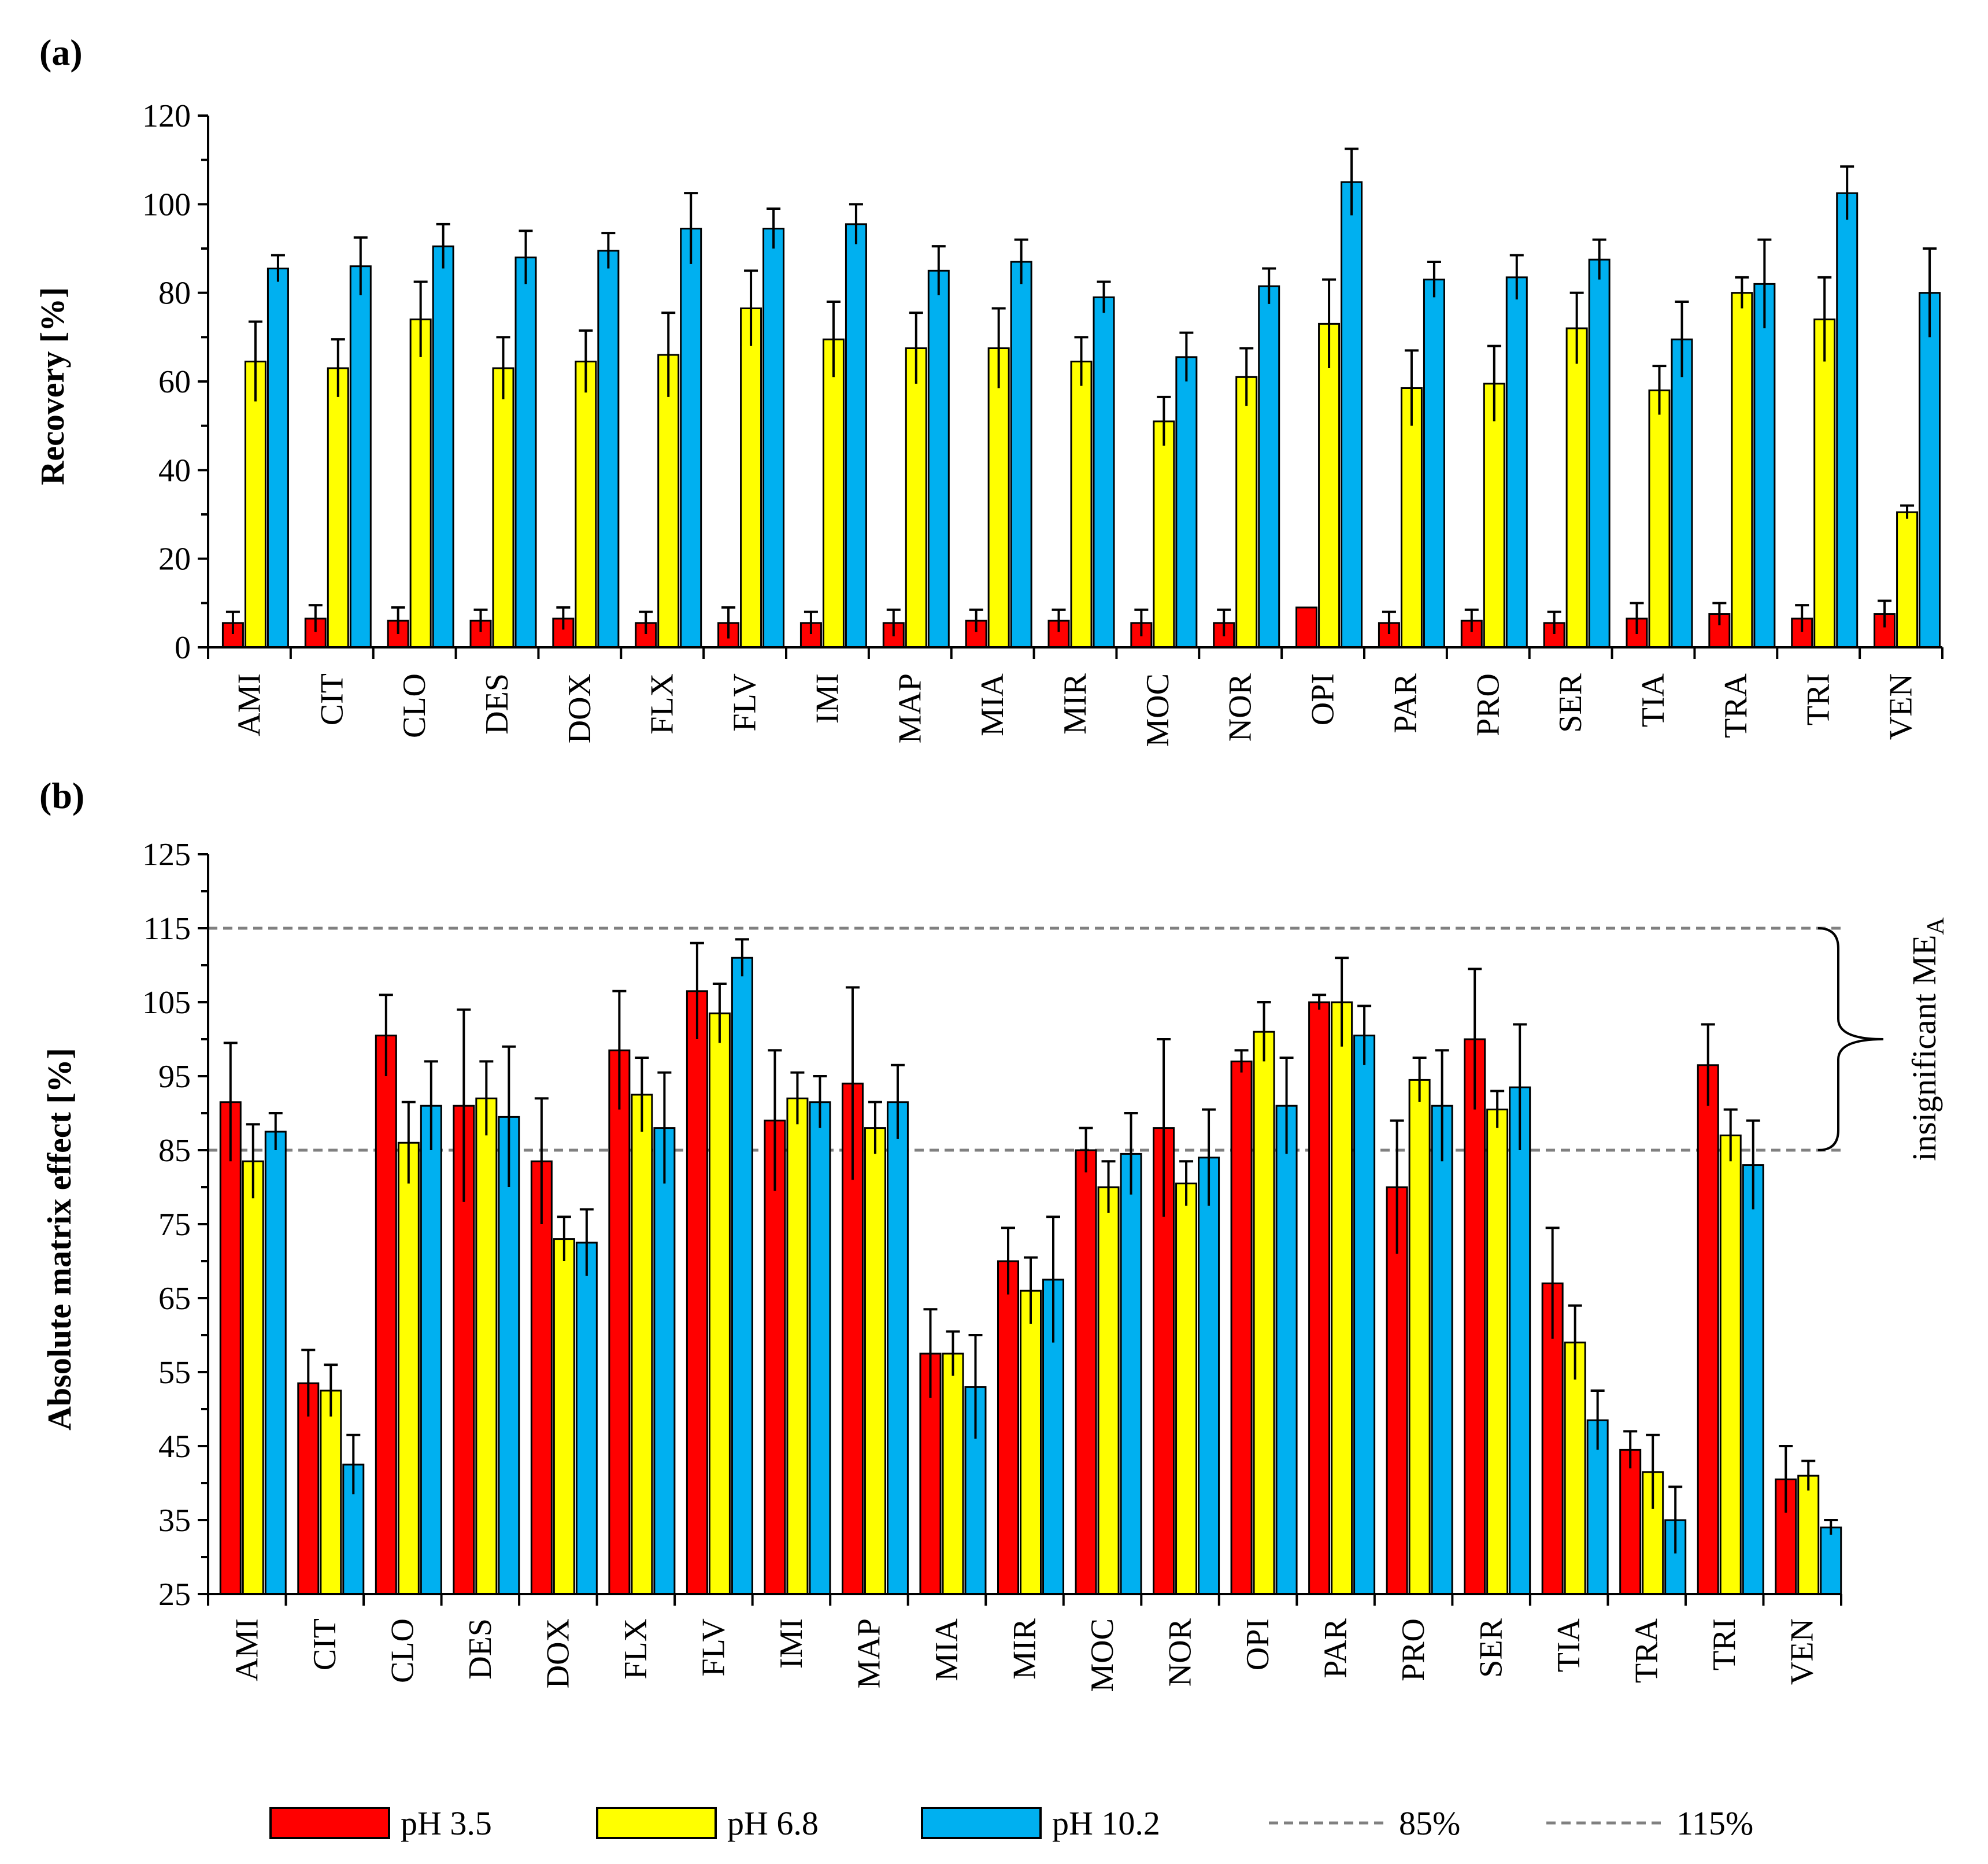 Image resolution: width=1988 pixels, height=1864 pixels. What do you see at coordinates (332, 699) in the screenshot?
I see `x-category-label-cit: CIT` at bounding box center [332, 699].